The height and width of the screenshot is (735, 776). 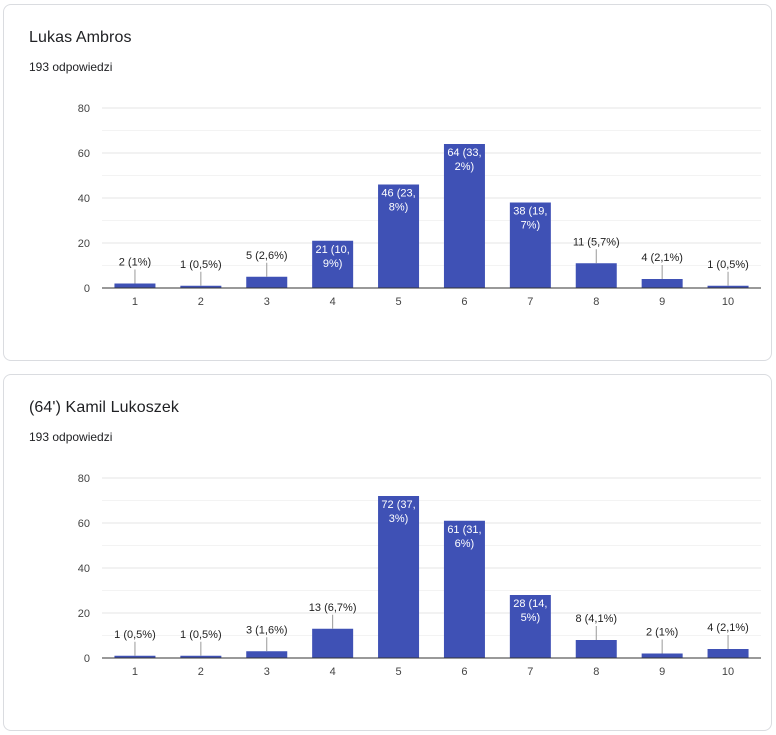 What do you see at coordinates (104, 407) in the screenshot?
I see `question-title: (64') Kamil Lukoszek` at bounding box center [104, 407].